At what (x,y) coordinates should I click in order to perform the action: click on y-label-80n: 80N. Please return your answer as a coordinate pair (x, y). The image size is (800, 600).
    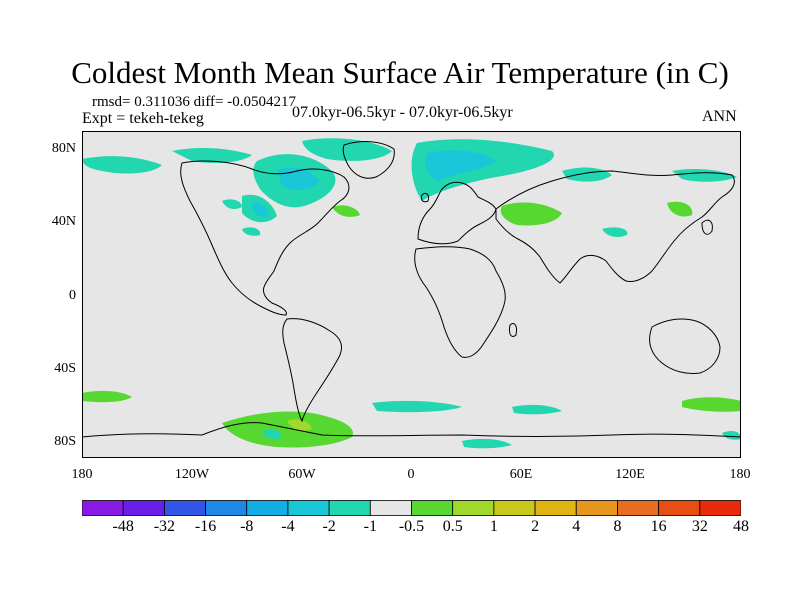
    Looking at the image, I should click on (63, 148).